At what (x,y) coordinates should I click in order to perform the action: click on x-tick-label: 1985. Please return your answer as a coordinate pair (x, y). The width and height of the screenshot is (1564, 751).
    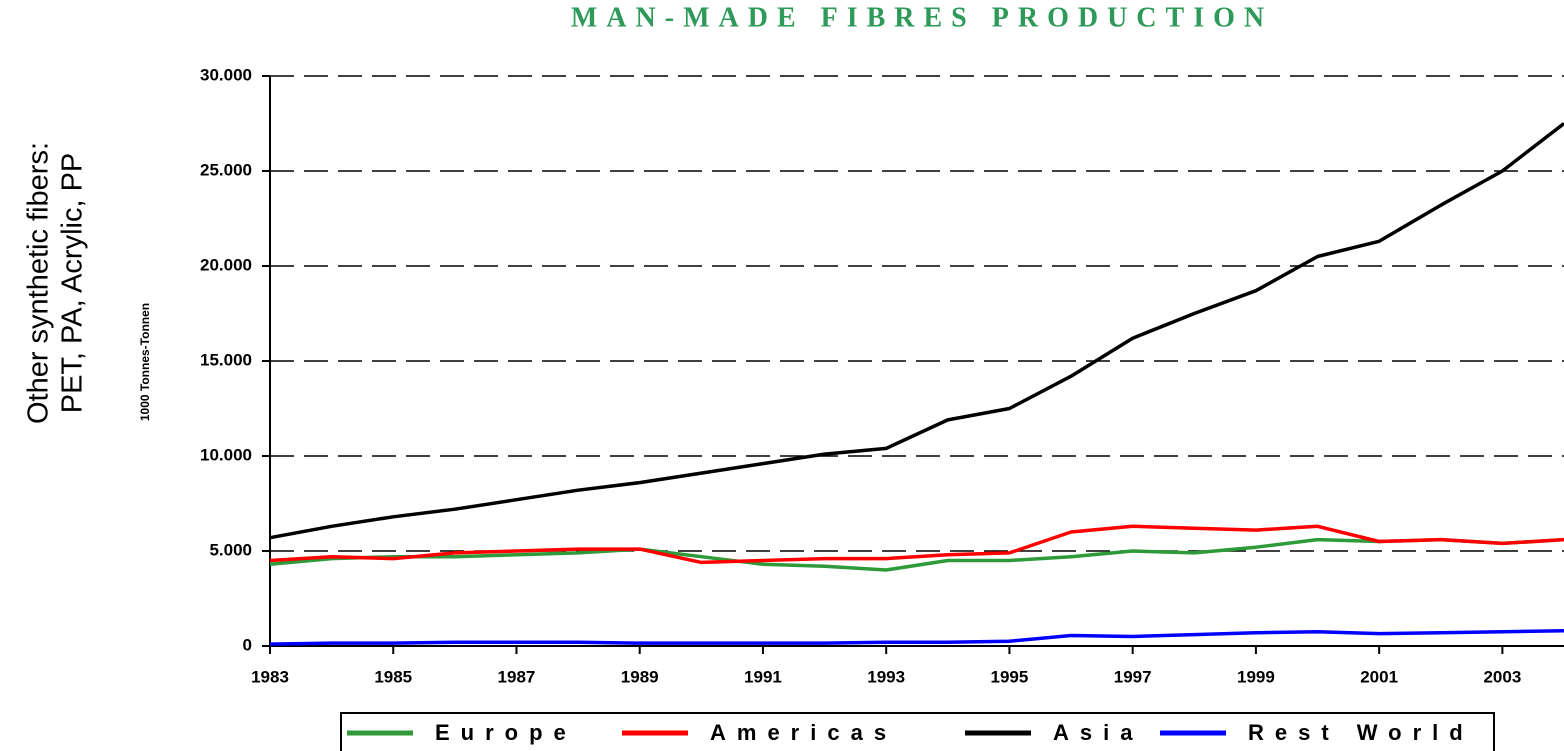
    Looking at the image, I should click on (393, 676).